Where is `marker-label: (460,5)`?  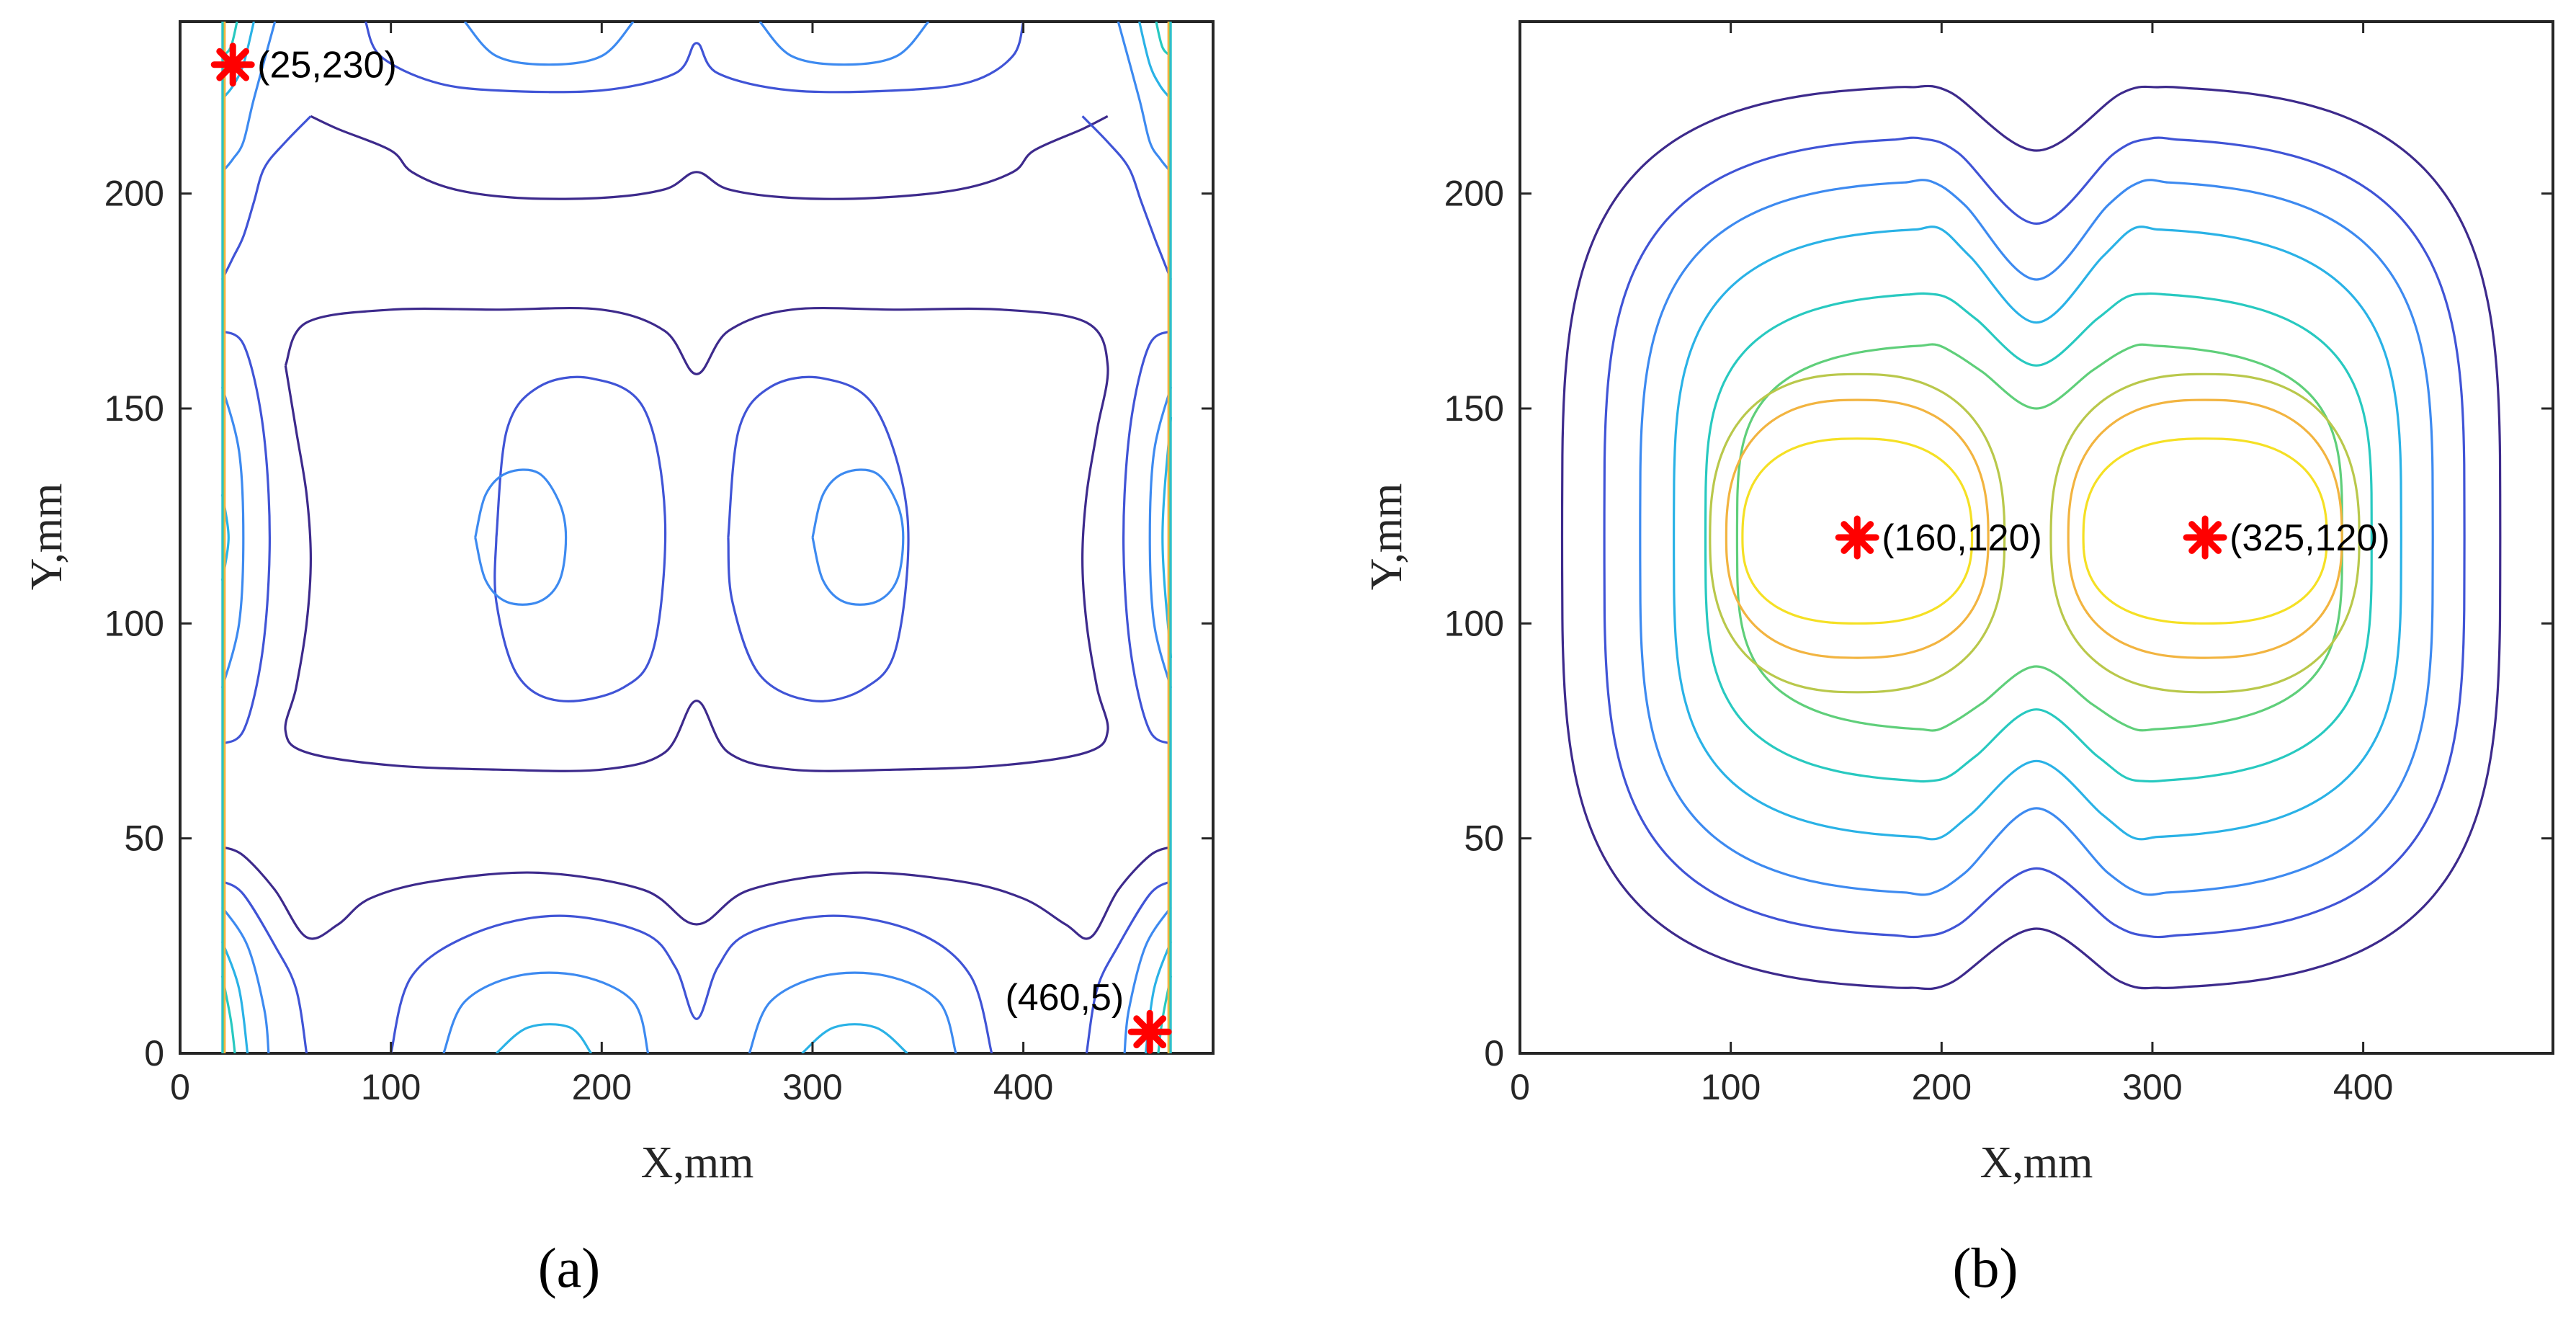 marker-label: (460,5) is located at coordinates (1064, 998).